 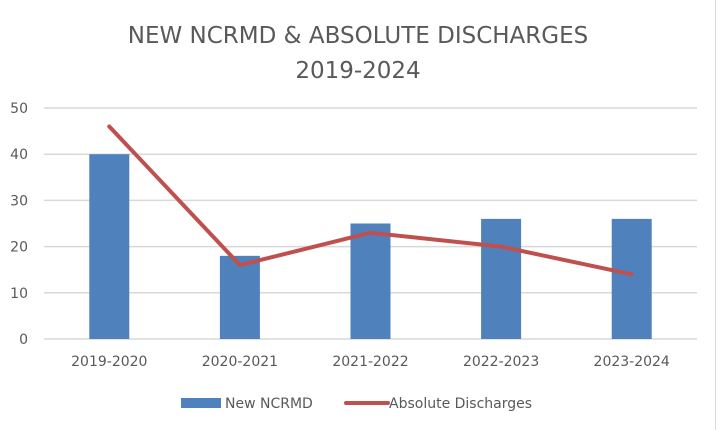 I want to click on x-tick-label: 2021-2022, so click(x=370, y=362).